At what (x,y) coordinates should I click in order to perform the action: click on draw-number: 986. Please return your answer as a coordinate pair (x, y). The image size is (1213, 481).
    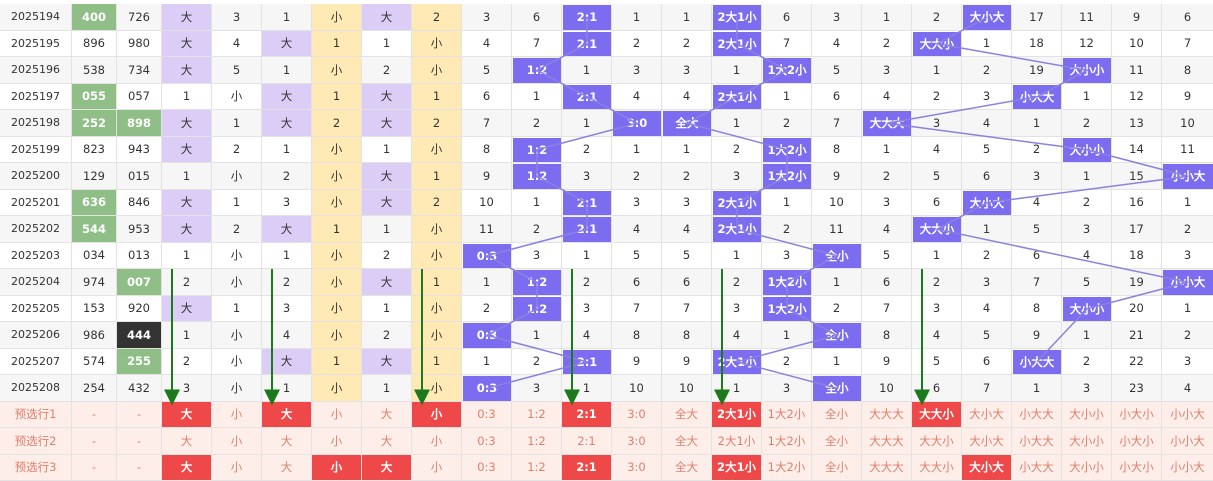
    Looking at the image, I should click on (94, 335).